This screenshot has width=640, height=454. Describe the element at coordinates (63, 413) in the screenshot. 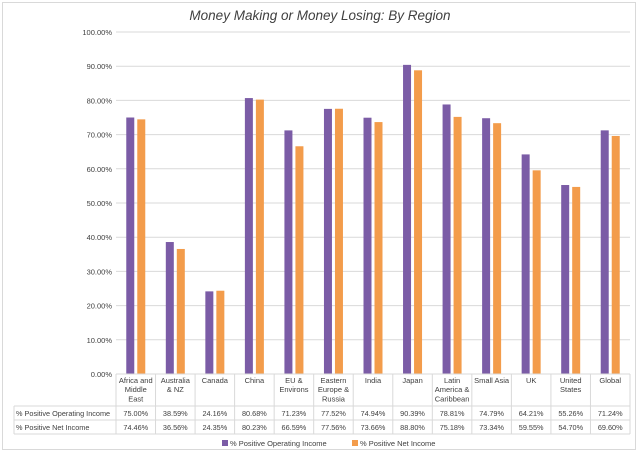

I see `table-row-label: % Positive Operating Income` at that location.